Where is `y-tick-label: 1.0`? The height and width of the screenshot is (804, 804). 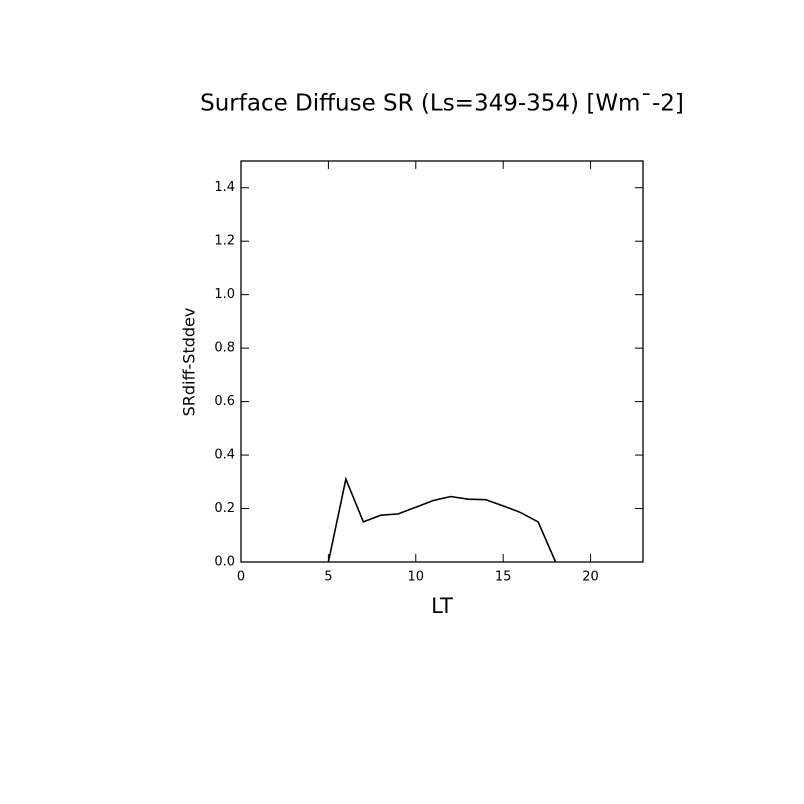
y-tick-label: 1.0 is located at coordinates (224, 294).